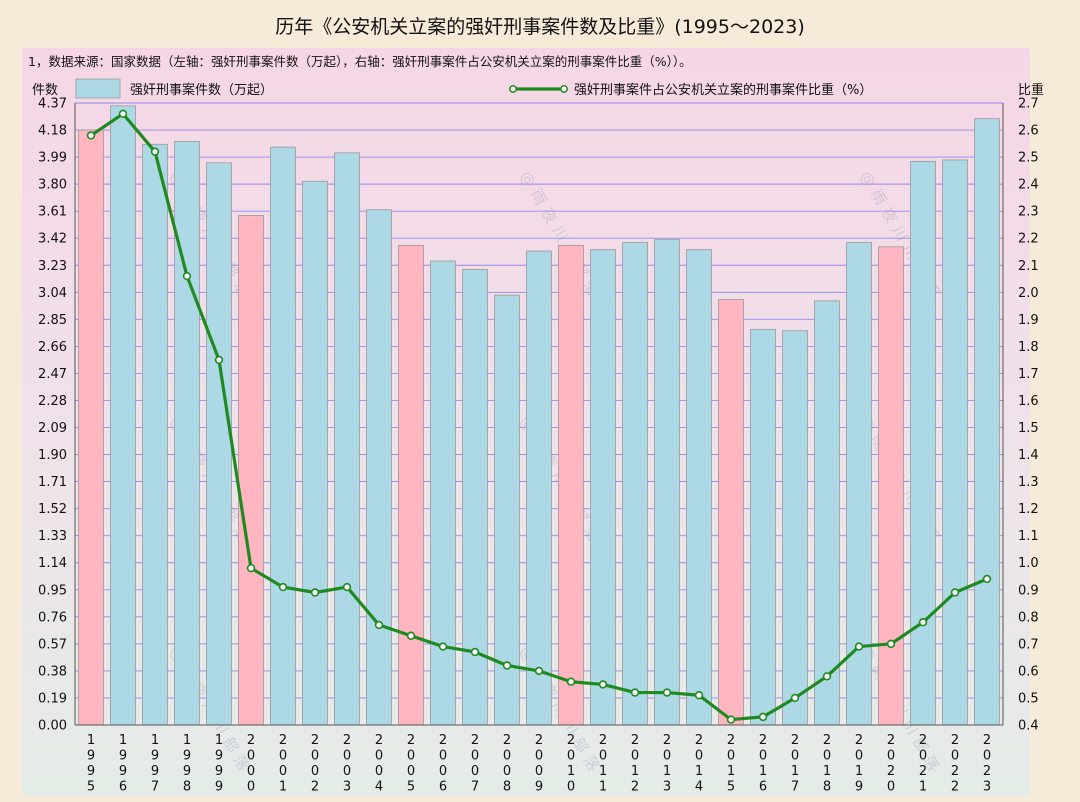  Describe the element at coordinates (1028, 482) in the screenshot. I see `right-tick-label: 1.3` at that location.